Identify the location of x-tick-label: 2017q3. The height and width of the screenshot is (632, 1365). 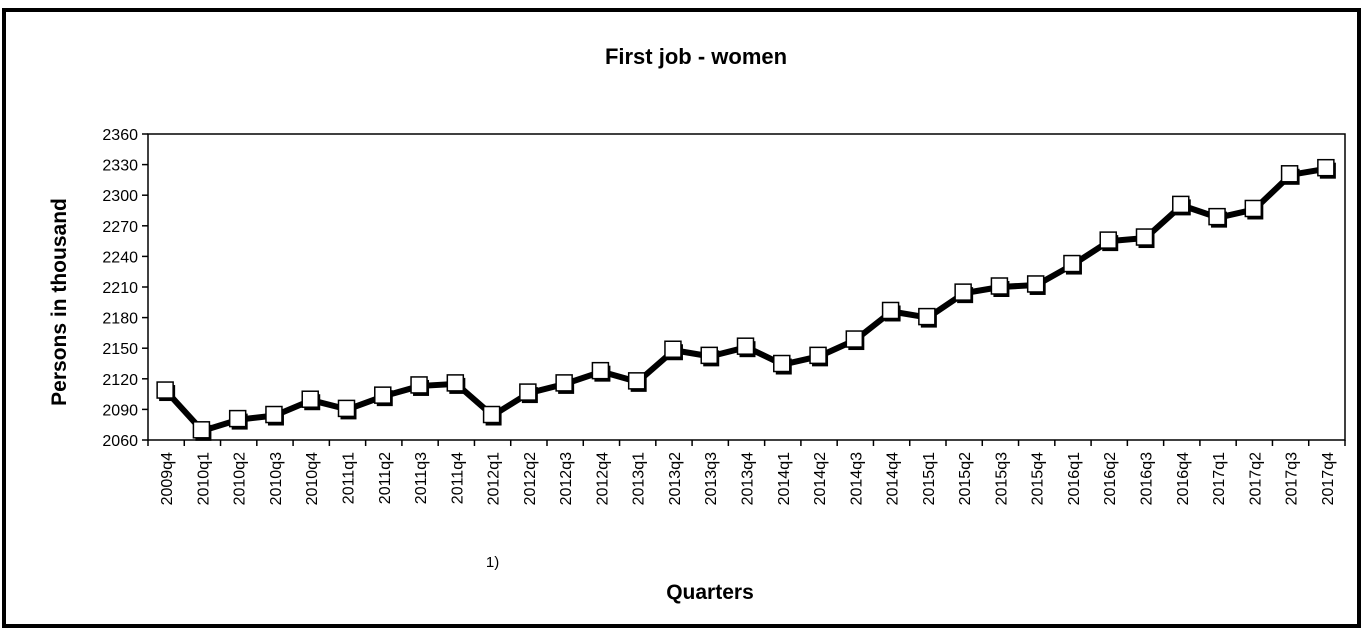
(1292, 478).